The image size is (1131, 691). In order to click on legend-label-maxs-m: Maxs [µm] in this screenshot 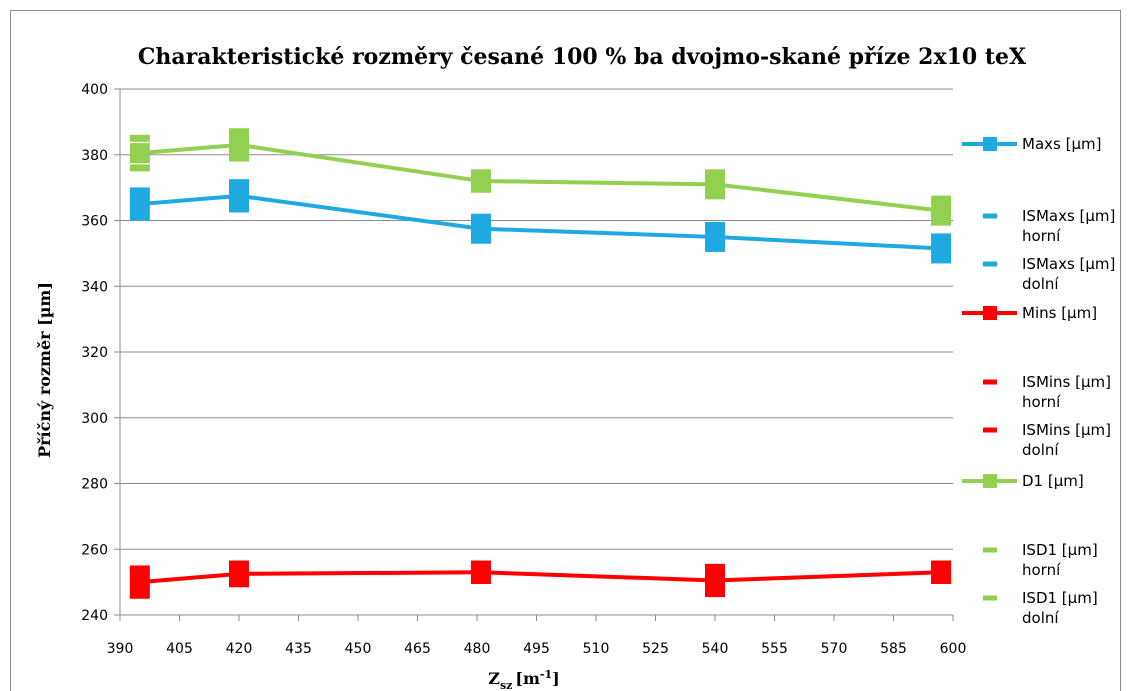, I will do `click(1061, 144)`.